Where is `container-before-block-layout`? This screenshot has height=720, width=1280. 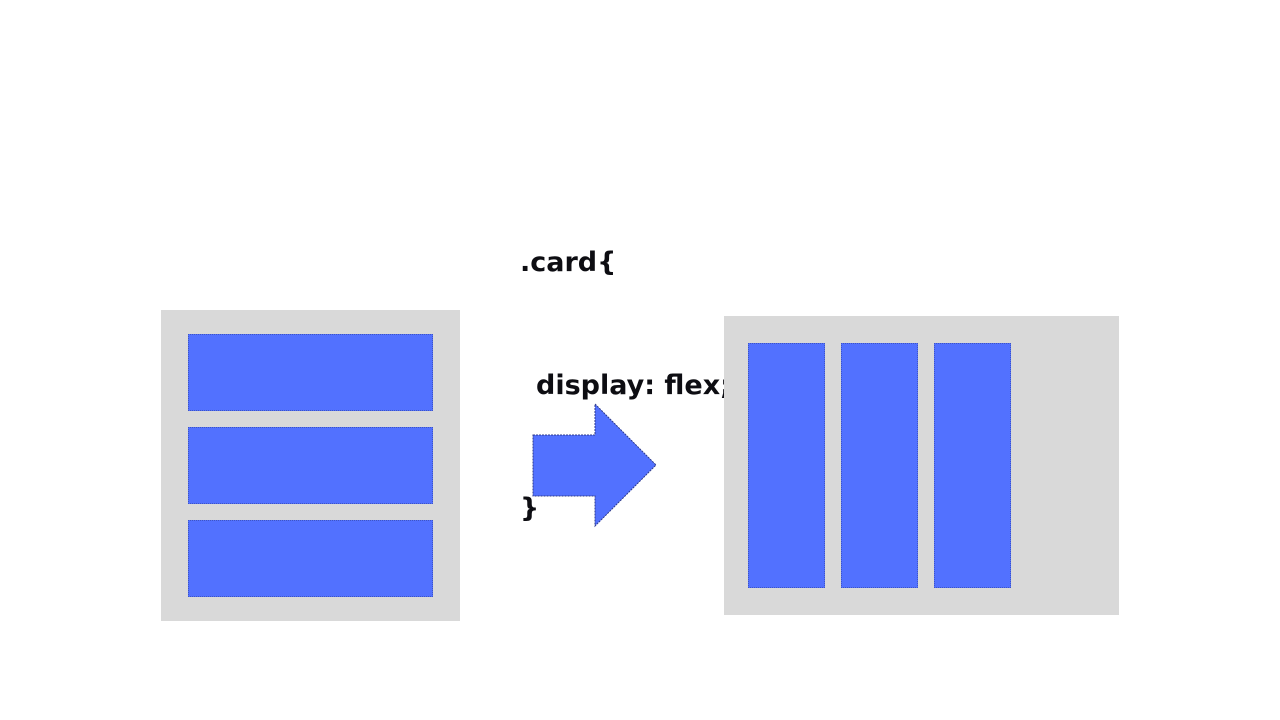
container-before-block-layout is located at coordinates (310, 465).